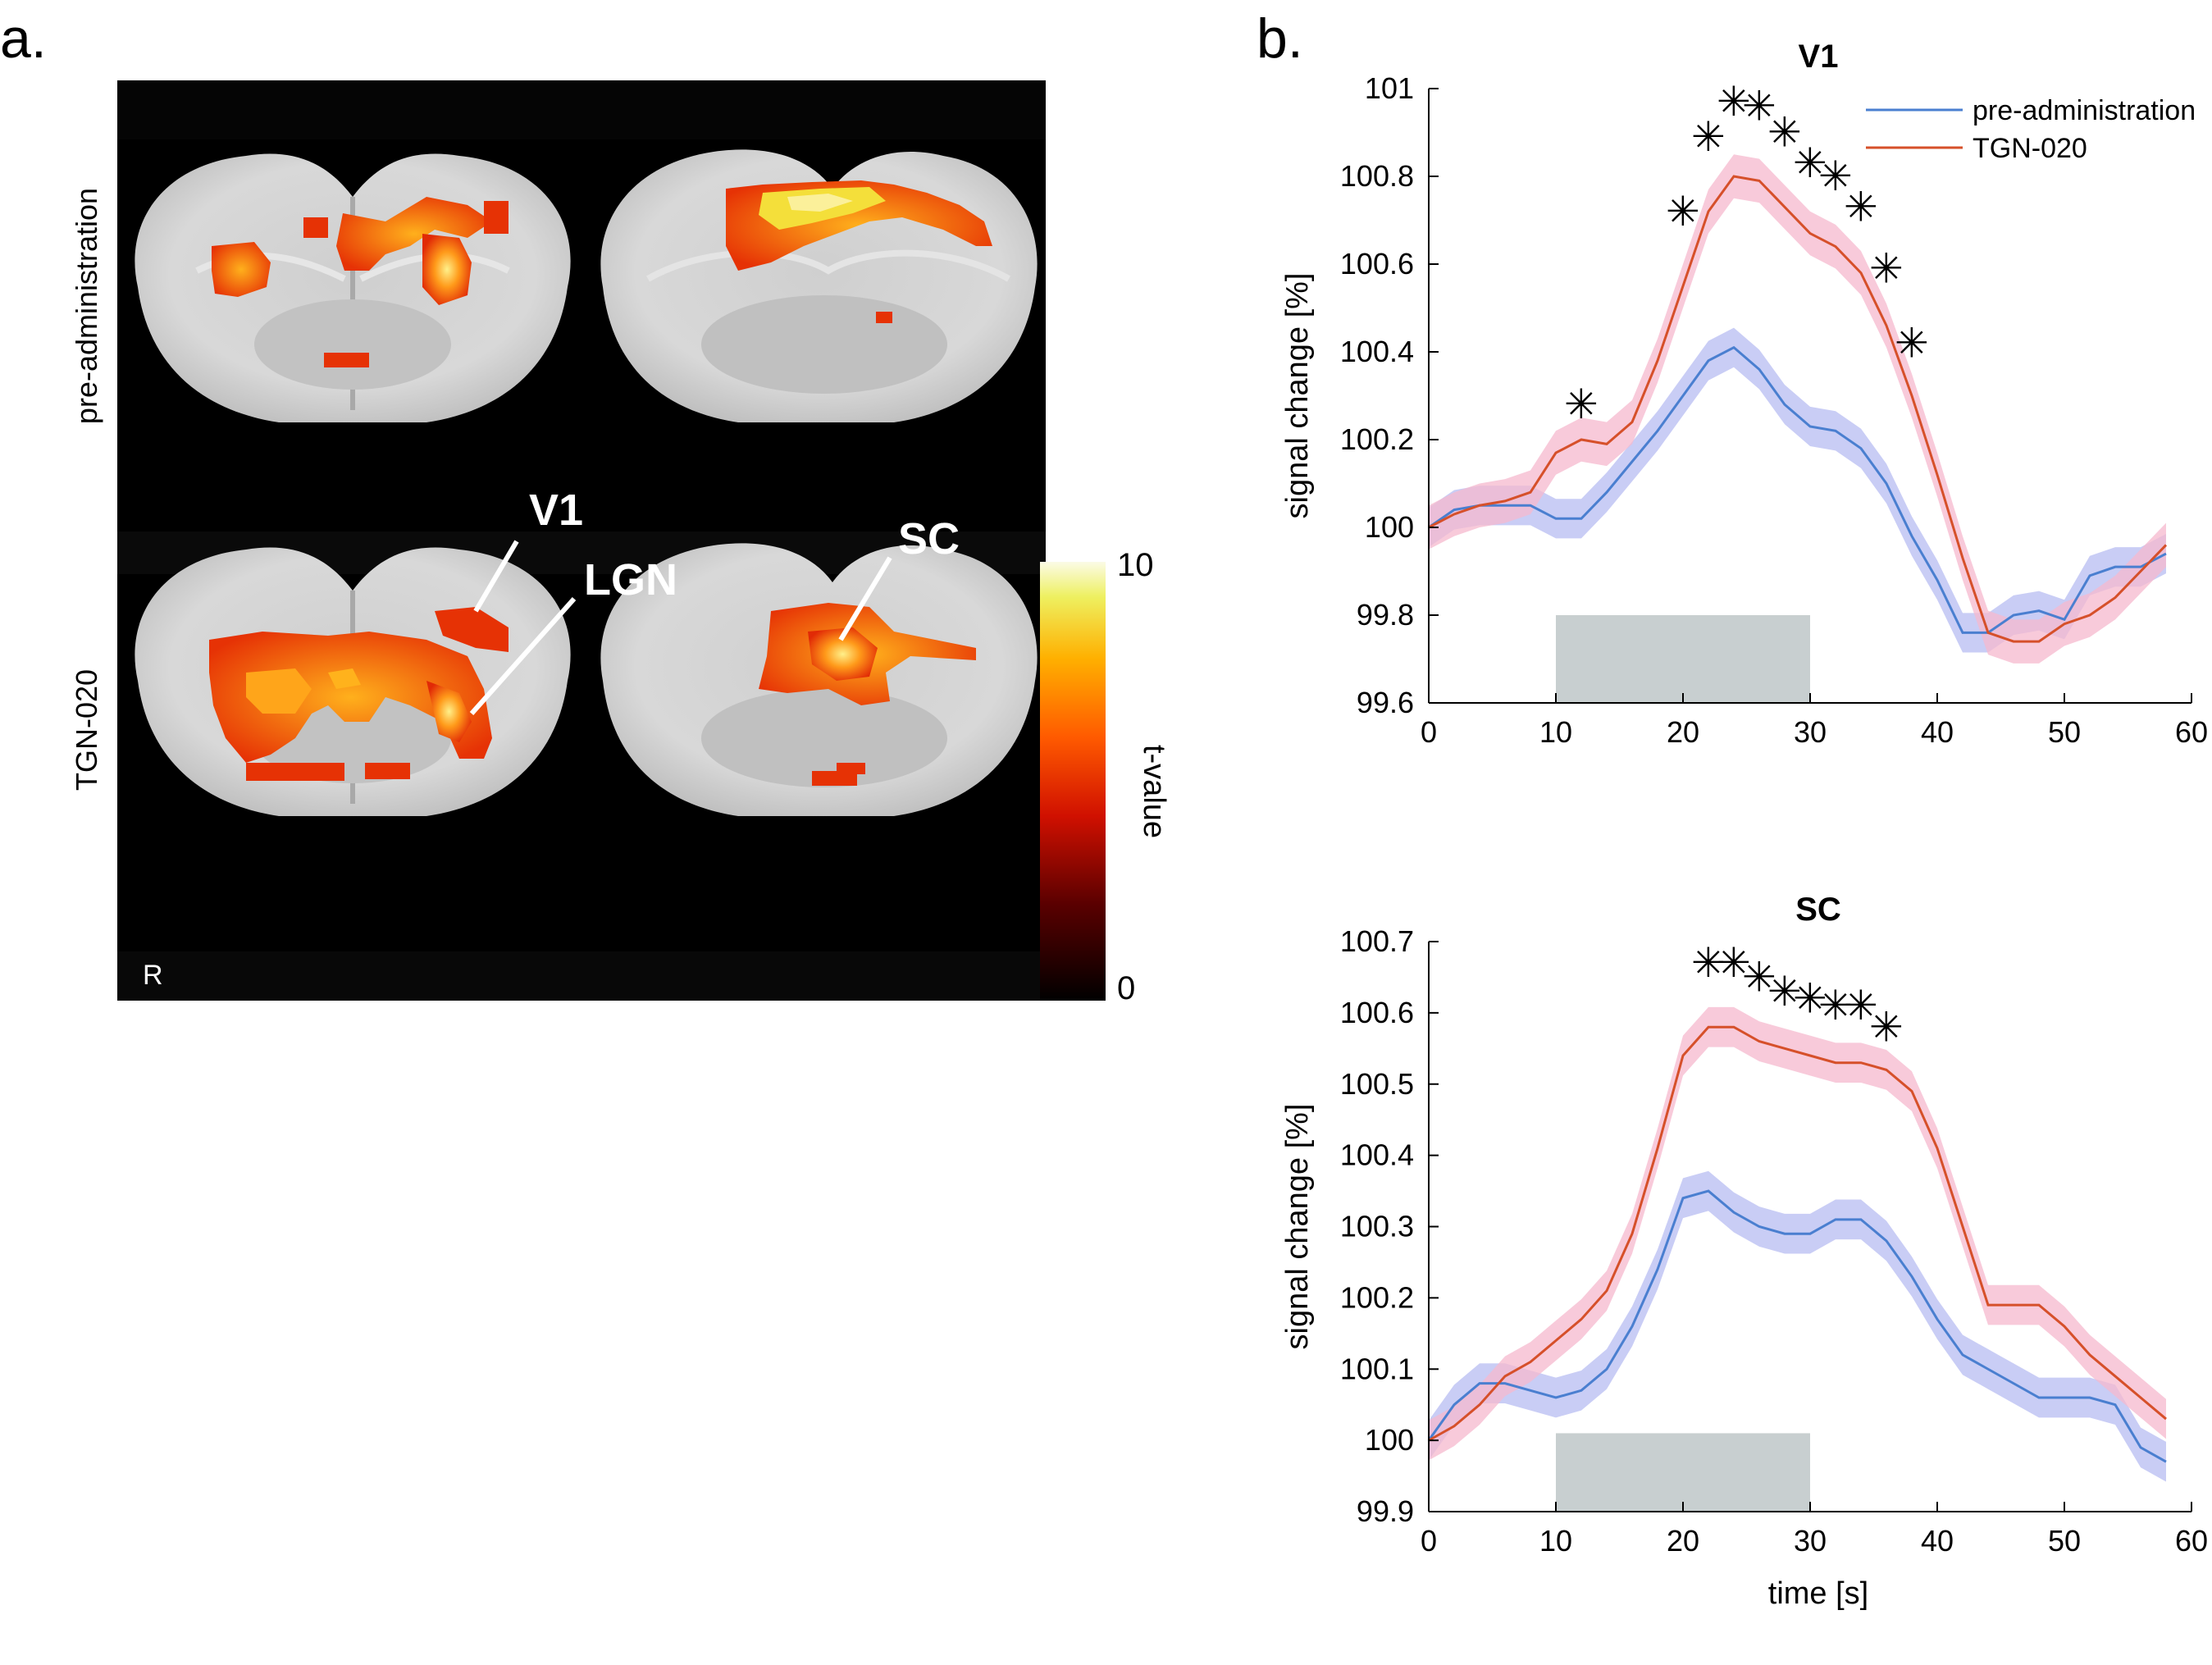 The height and width of the screenshot is (1665, 2212). Describe the element at coordinates (1385, 703) in the screenshot. I see `y-tick-label: 99.6` at that location.